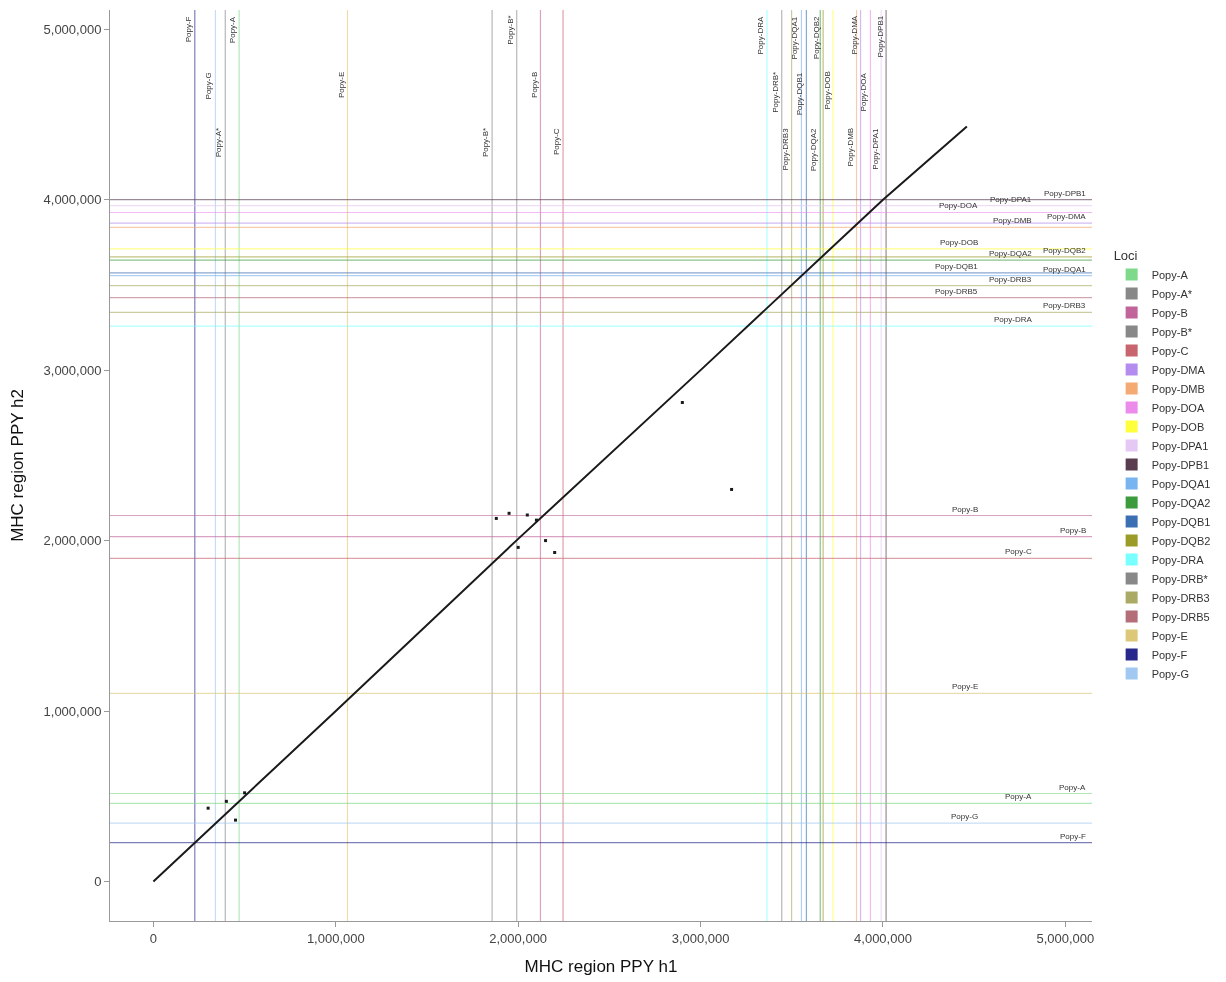 This screenshot has width=1226, height=982. What do you see at coordinates (601, 966) in the screenshot?
I see `x-axis-title: MHC region PPY h1` at bounding box center [601, 966].